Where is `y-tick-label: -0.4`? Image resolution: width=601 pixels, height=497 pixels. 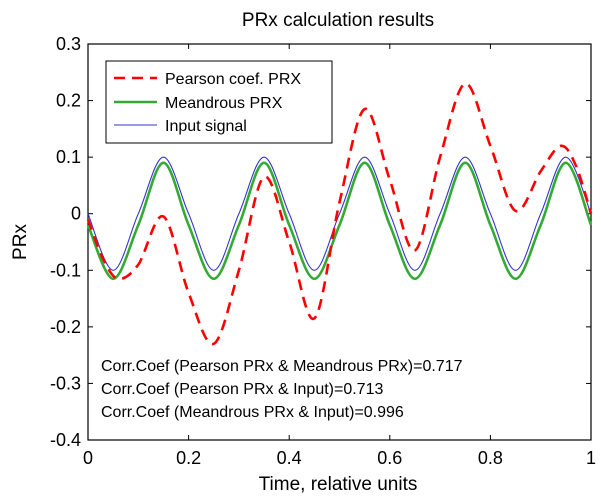 y-tick-label: -0.4 is located at coordinates (65, 440).